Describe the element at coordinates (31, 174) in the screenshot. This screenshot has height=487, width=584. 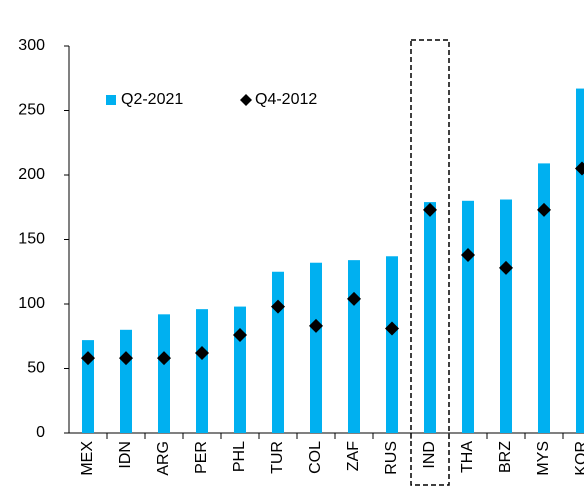
I see `y-tick-label: 200` at that location.